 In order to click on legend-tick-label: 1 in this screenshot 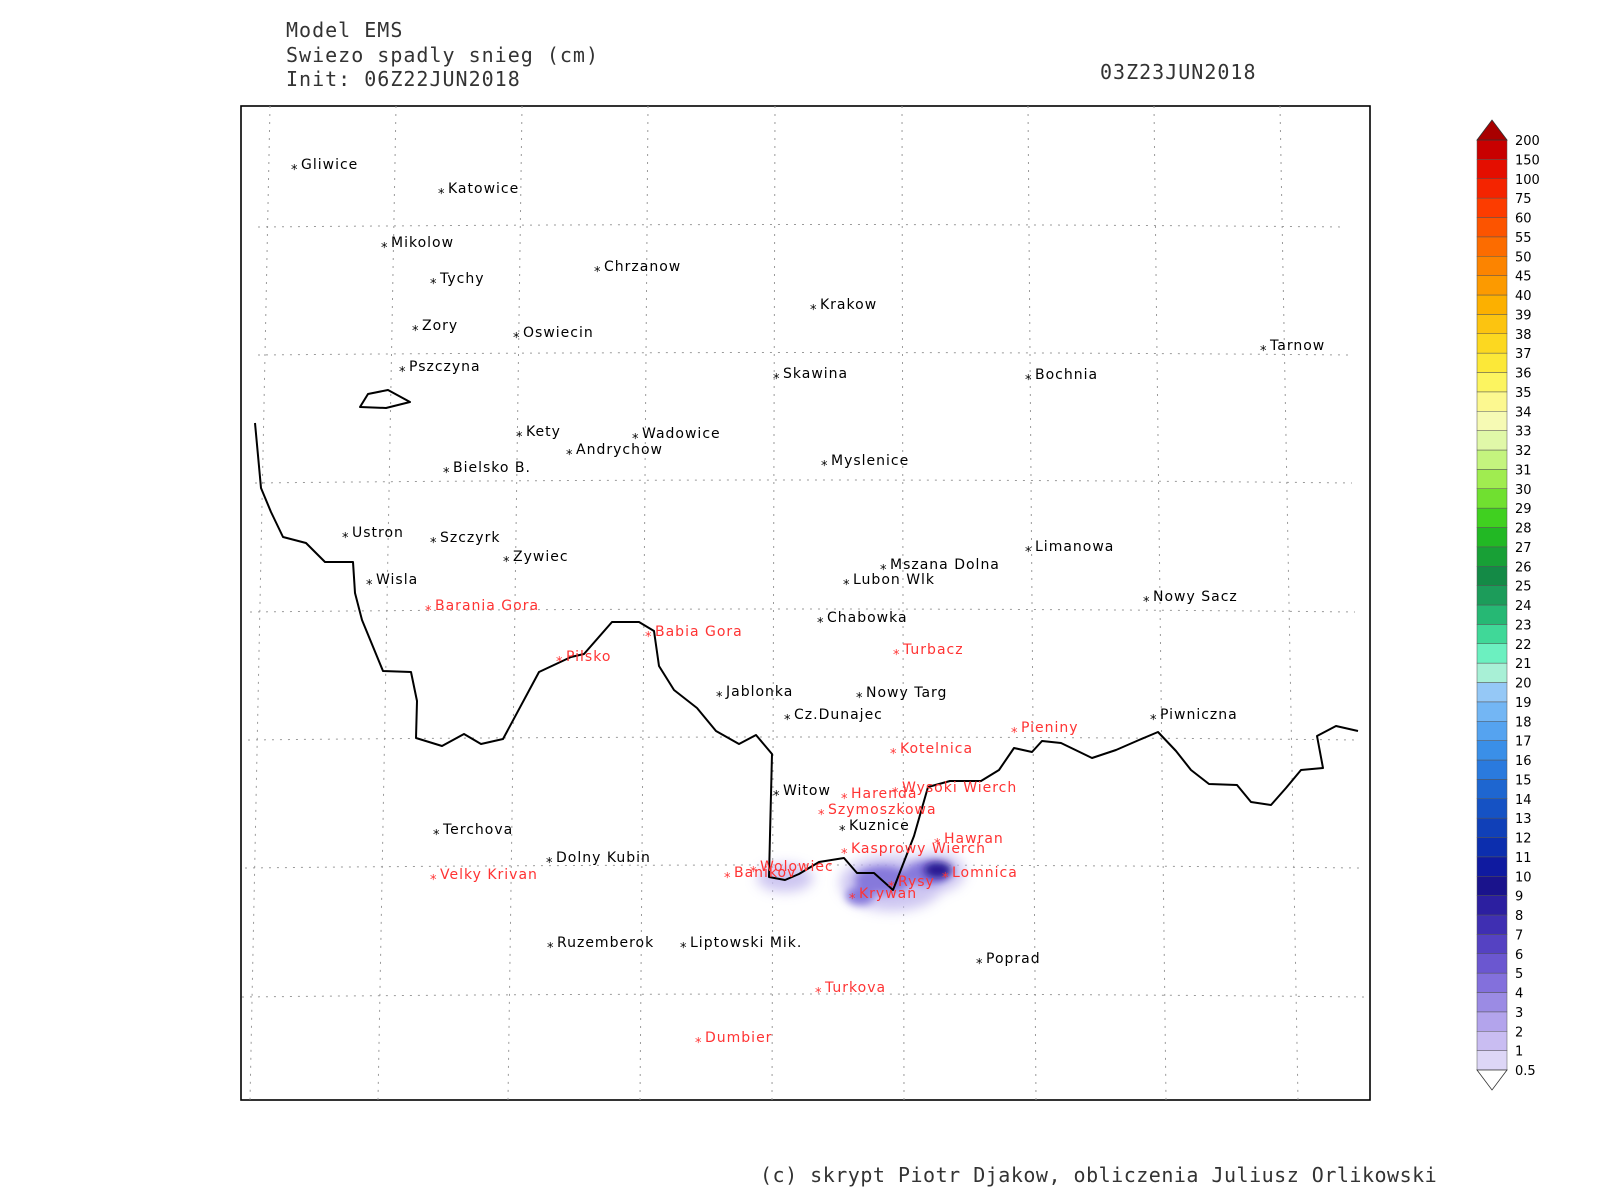, I will do `click(1519, 1052)`.